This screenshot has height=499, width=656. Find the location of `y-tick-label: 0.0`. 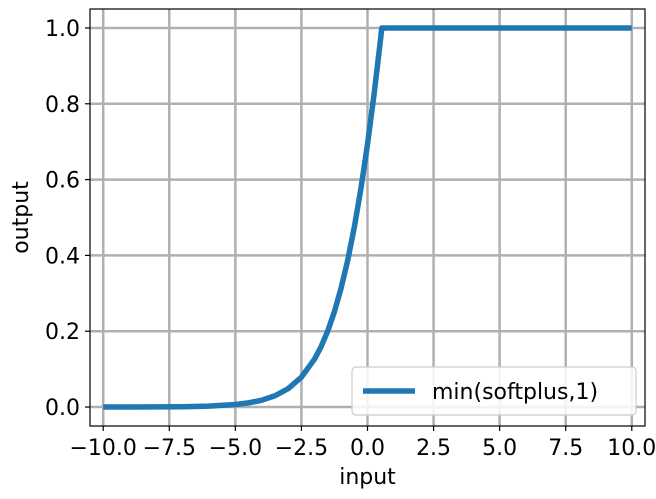

y-tick-label: 0.0 is located at coordinates (62, 408).